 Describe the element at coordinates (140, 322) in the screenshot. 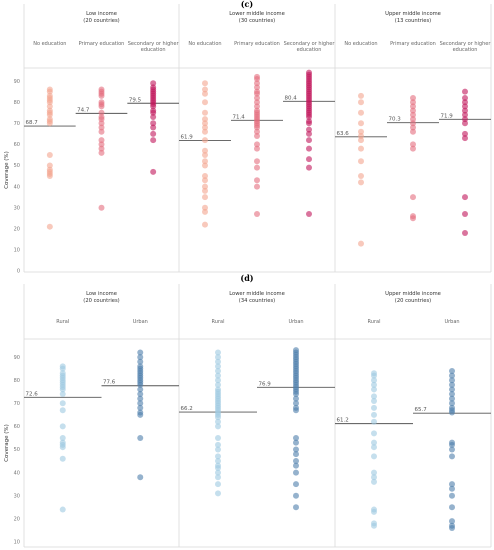

I see `category-label: Urban` at that location.